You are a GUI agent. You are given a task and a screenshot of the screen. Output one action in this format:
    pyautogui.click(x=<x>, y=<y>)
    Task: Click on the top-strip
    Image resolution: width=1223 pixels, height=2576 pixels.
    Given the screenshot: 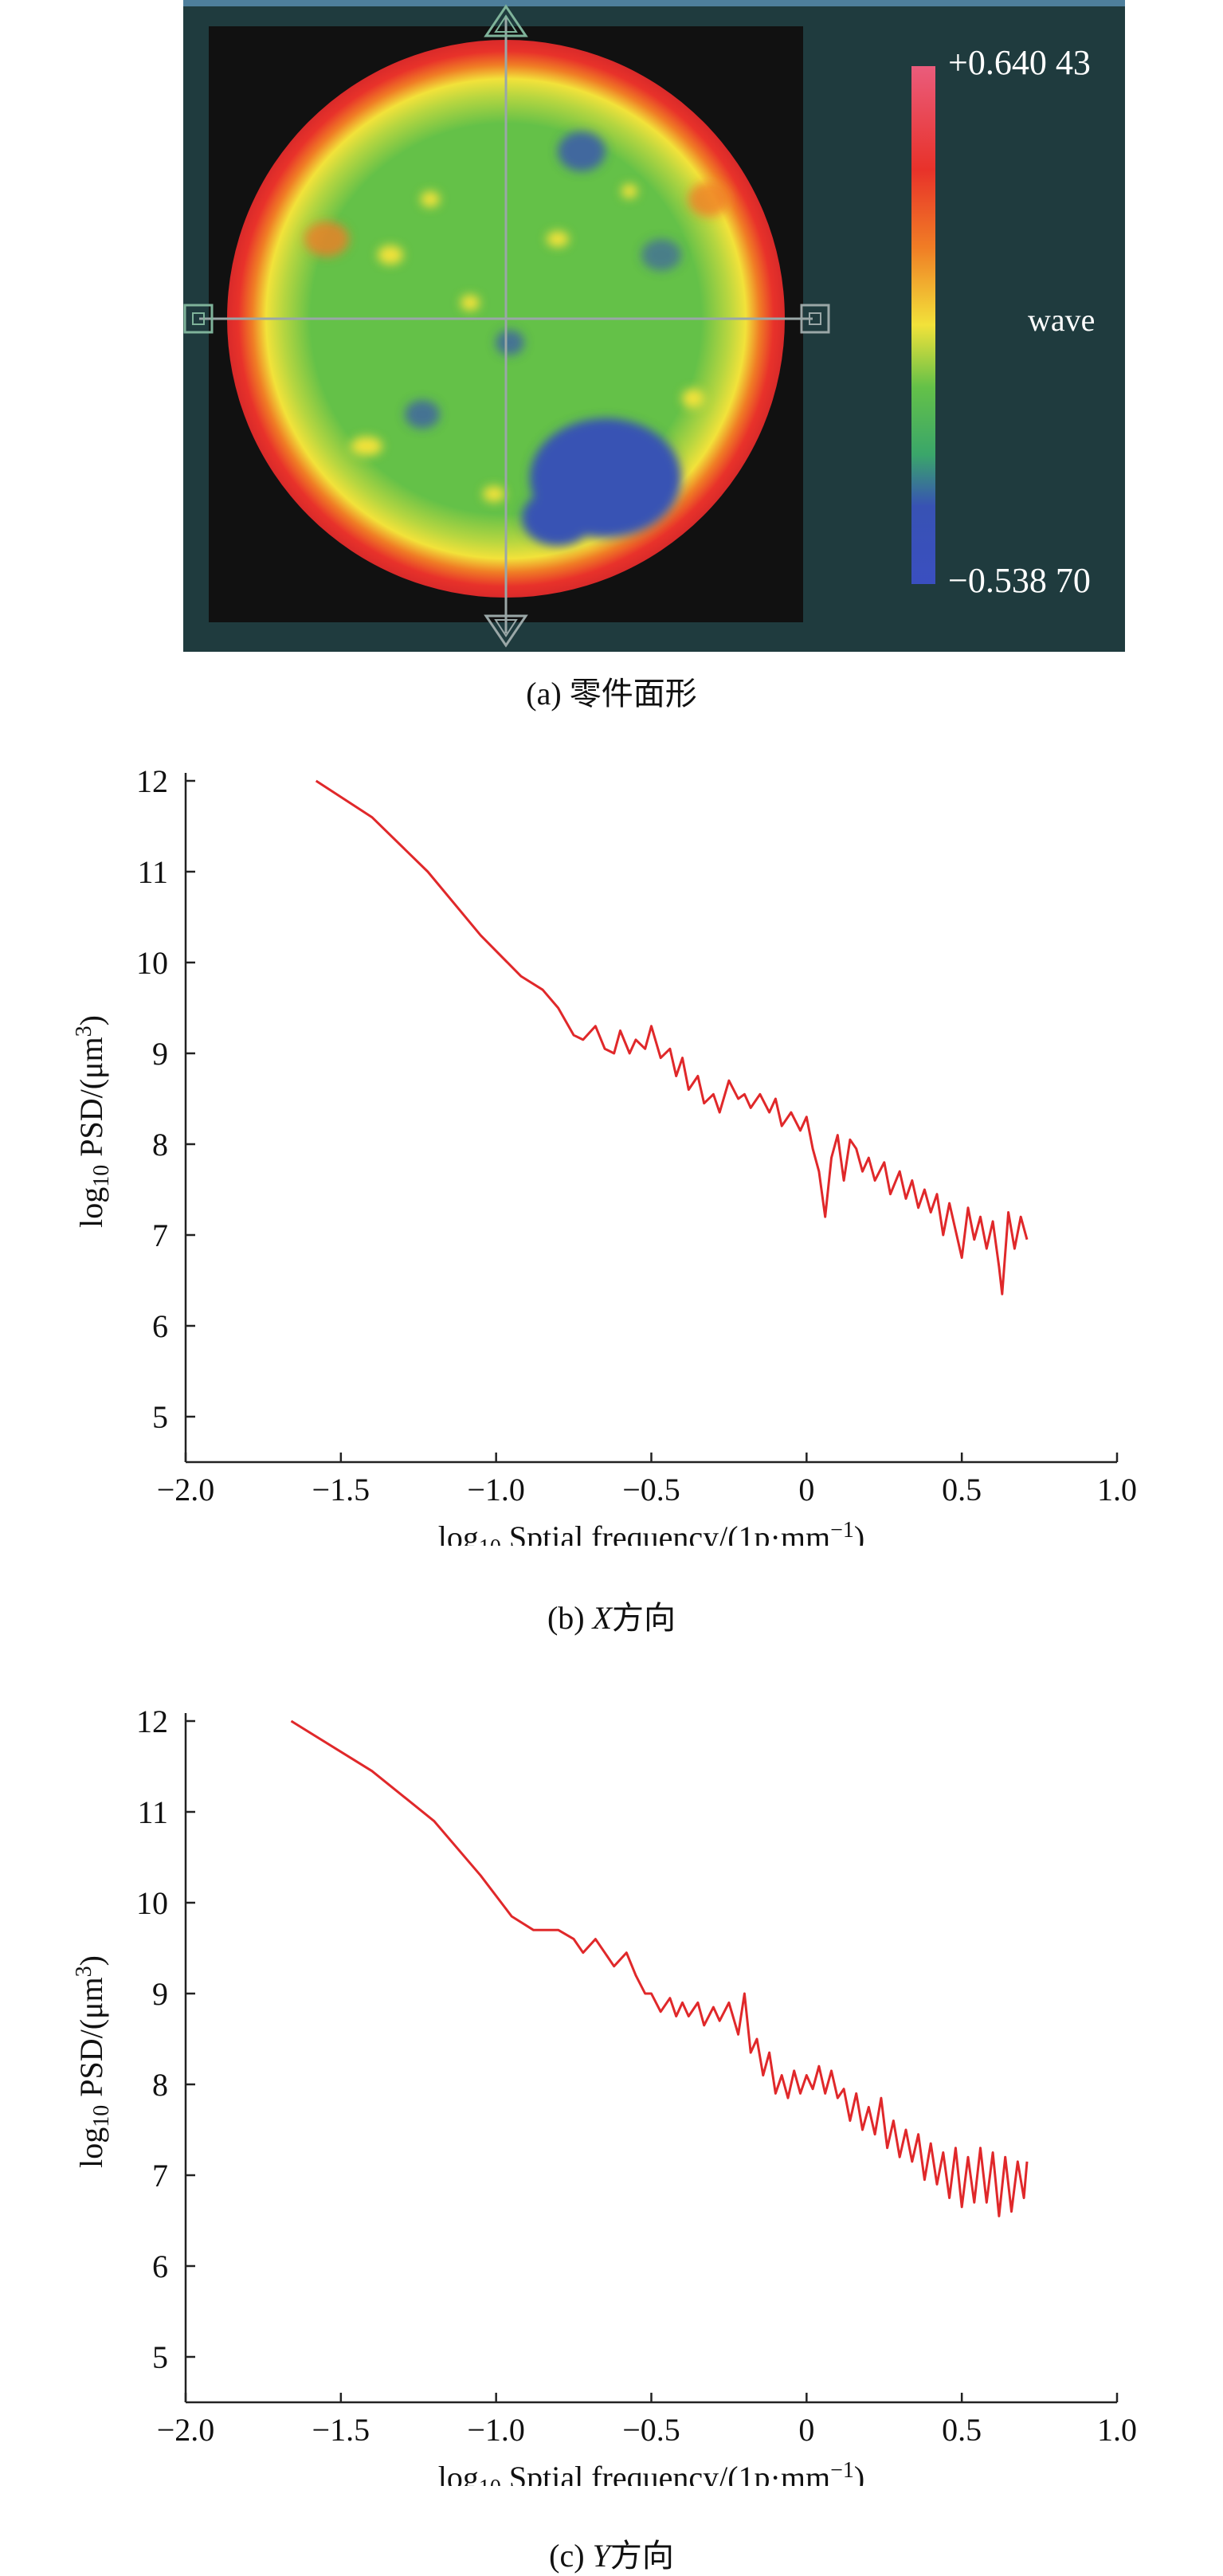 What is the action you would take?
    pyautogui.click(x=654, y=3)
    